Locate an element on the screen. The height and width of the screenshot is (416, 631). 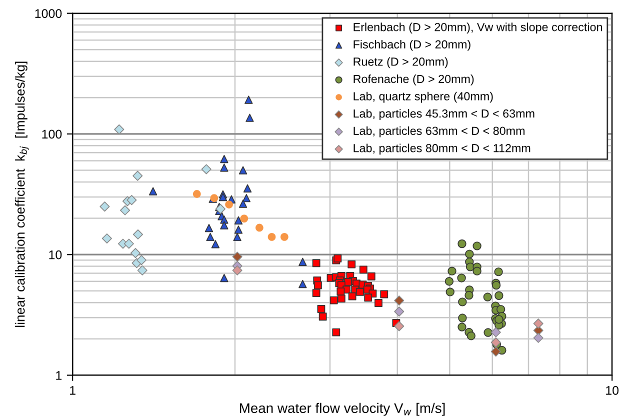
legend-label: Rofenache (D > 20mm) is located at coordinates (414, 80).